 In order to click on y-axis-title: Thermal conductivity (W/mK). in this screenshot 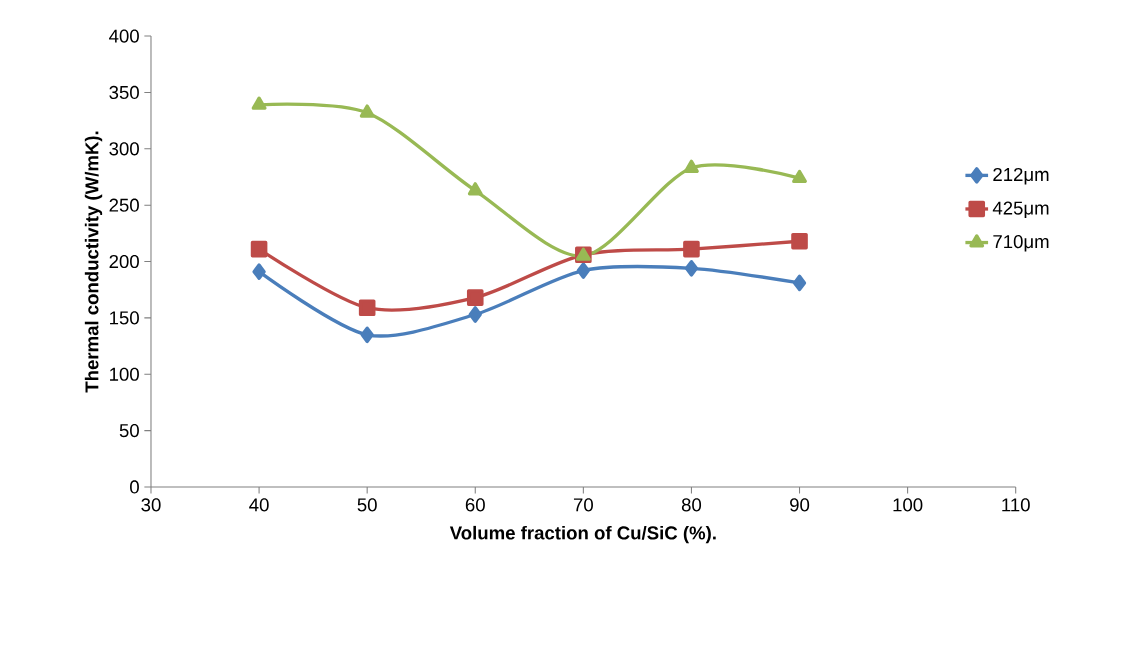, I will do `click(93, 262)`.